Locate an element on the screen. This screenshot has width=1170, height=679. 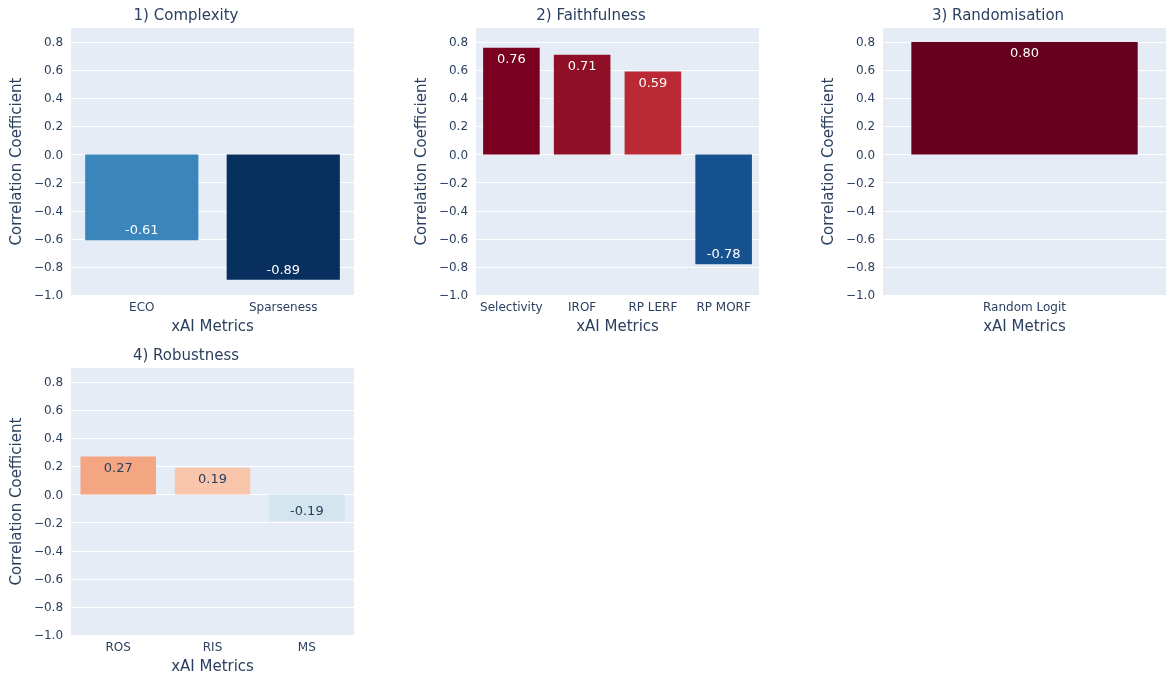
data-label: -0.61 is located at coordinates (141, 230).